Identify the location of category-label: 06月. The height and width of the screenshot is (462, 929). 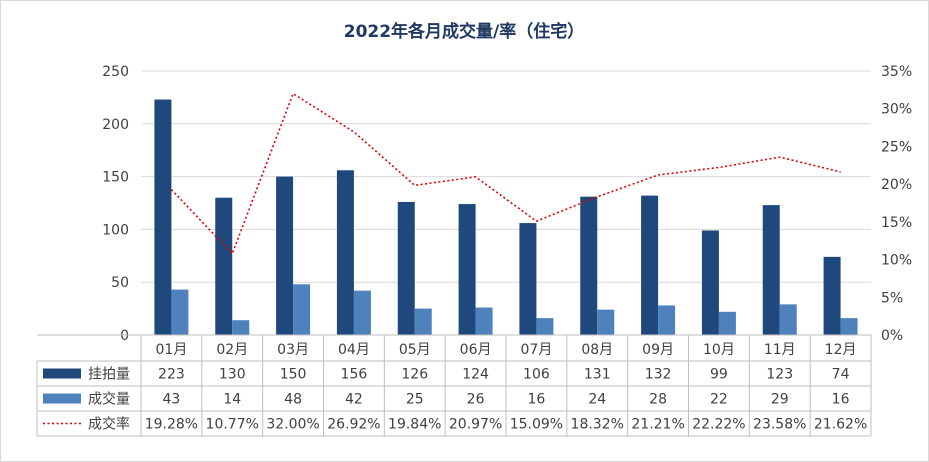
(476, 350).